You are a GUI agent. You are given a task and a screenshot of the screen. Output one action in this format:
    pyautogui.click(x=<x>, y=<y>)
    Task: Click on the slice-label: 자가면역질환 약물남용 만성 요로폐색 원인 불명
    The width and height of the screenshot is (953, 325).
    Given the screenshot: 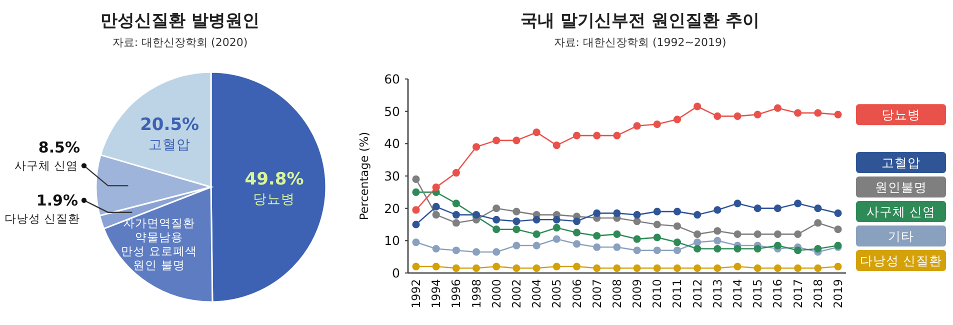 What is the action you would take?
    pyautogui.click(x=159, y=244)
    